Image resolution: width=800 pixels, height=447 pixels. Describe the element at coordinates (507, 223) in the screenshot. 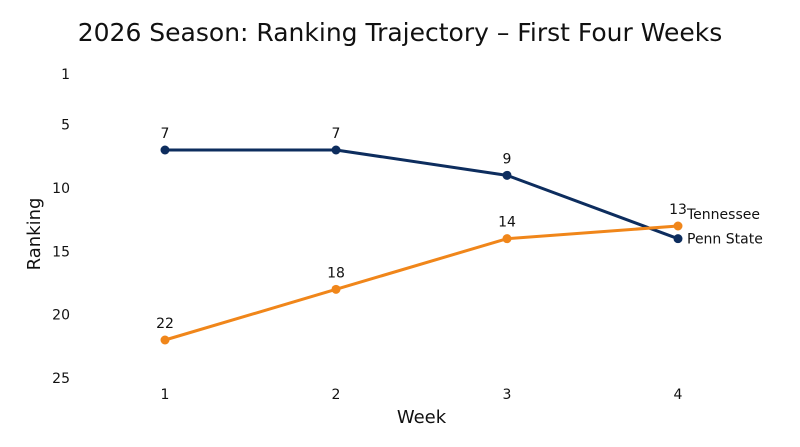

I see `data-label: 14` at that location.